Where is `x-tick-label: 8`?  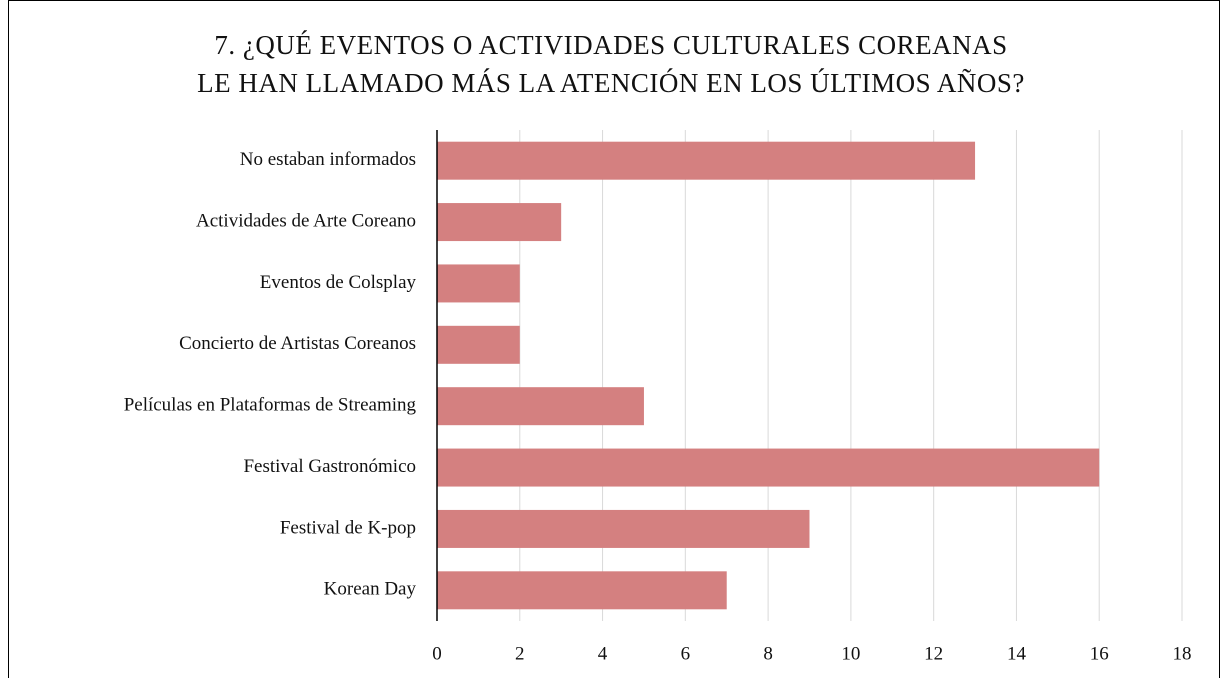
x-tick-label: 8 is located at coordinates (768, 653).